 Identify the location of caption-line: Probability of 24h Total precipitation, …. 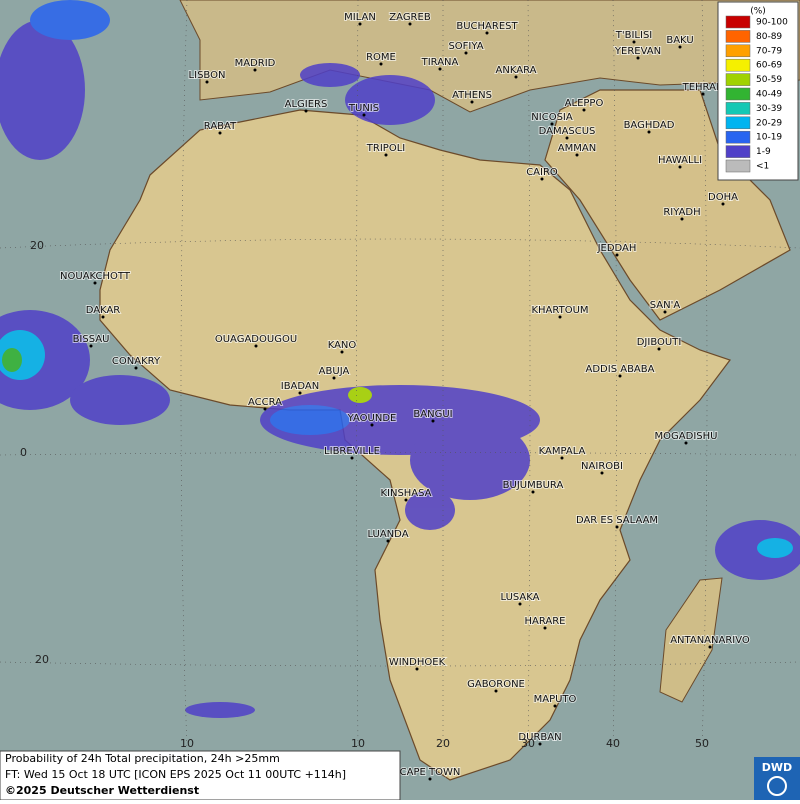
(142, 758).